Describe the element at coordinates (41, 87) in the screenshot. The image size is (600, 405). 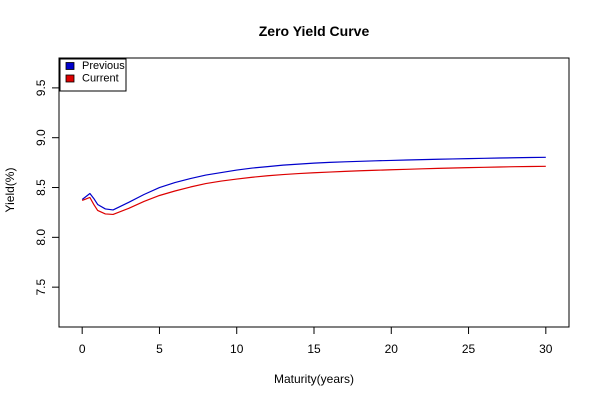
I see `y-tick-label: 9.5` at that location.